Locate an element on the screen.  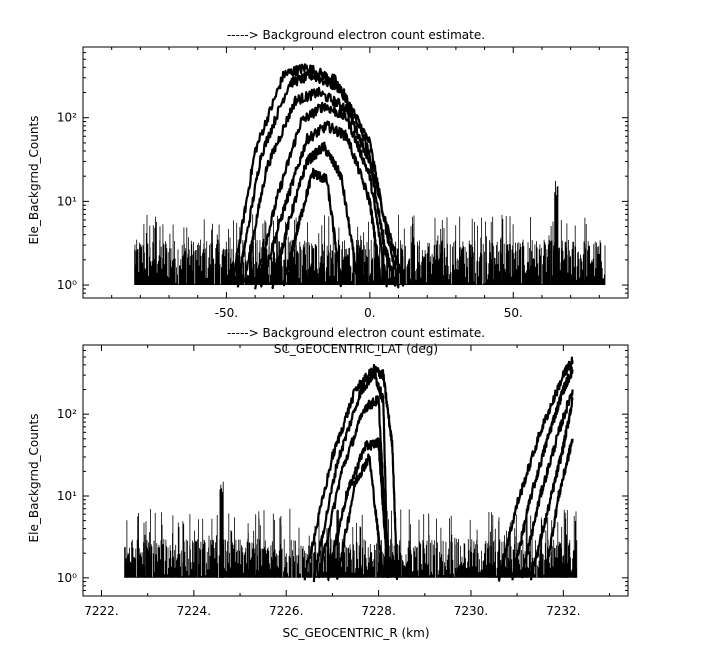
x-tick-label: 7226. is located at coordinates (286, 611).